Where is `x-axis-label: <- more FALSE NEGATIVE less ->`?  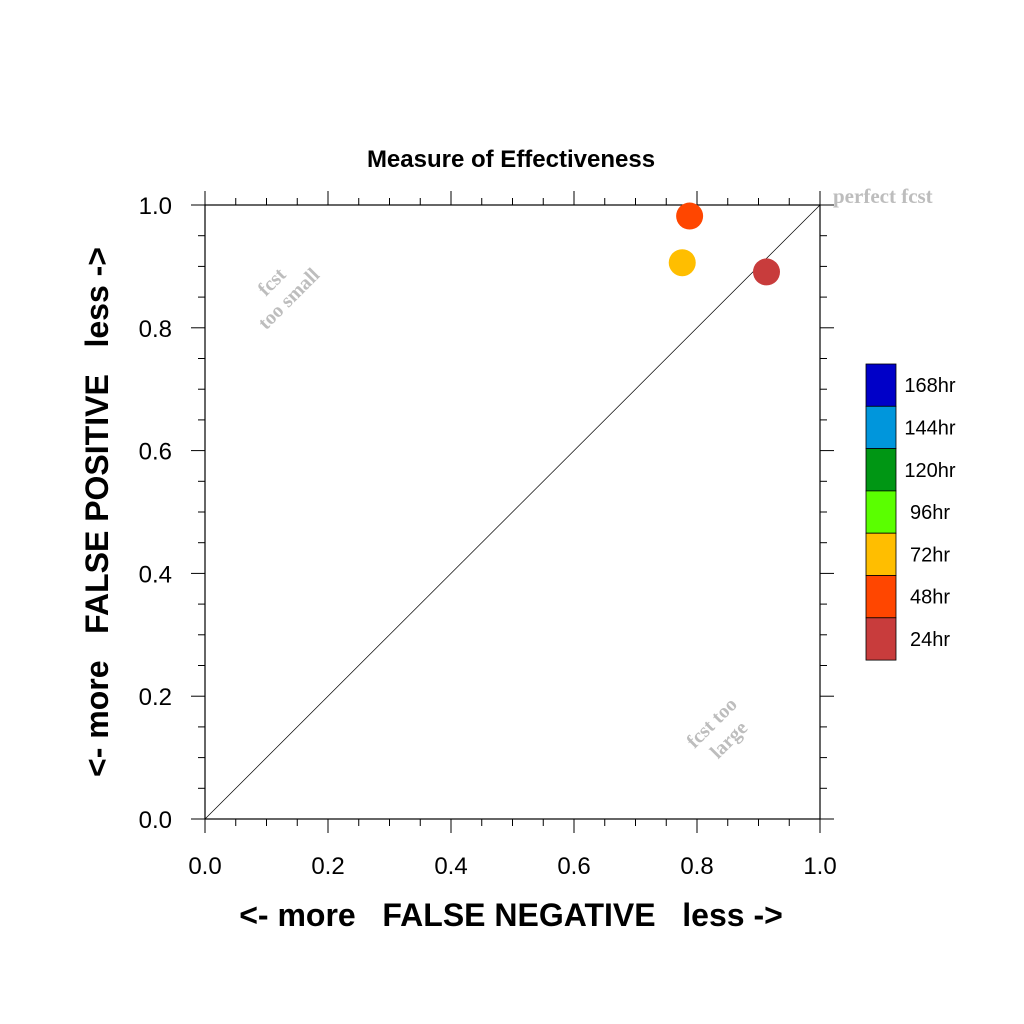
x-axis-label: <- more FALSE NEGATIVE less -> is located at coordinates (511, 915).